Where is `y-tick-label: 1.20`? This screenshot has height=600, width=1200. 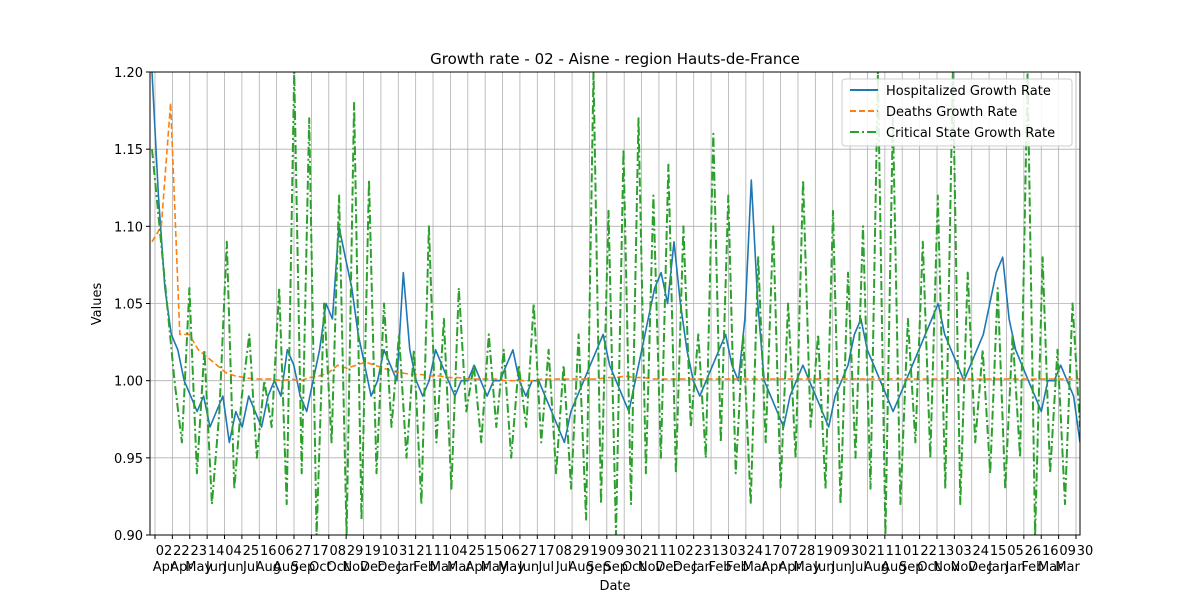
y-tick-label: 1.20 is located at coordinates (128, 73).